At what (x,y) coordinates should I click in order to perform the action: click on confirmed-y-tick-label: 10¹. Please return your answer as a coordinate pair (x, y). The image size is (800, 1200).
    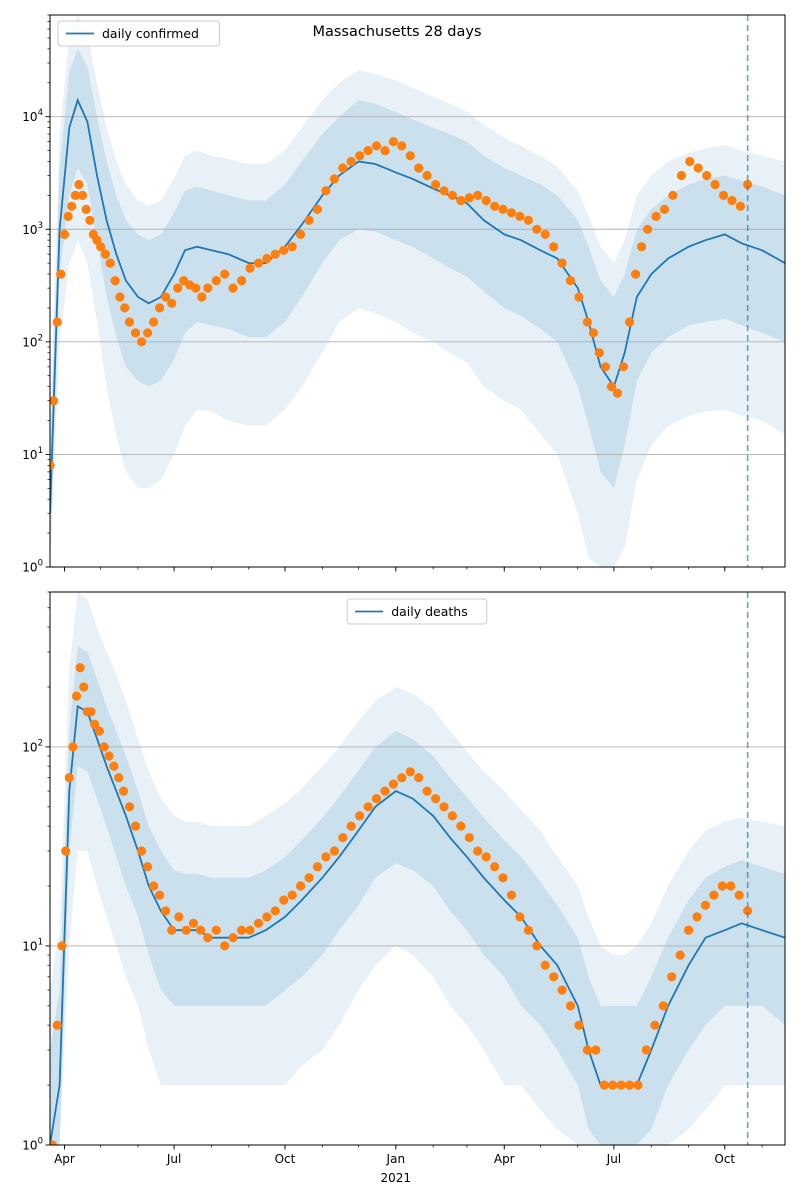
    Looking at the image, I should click on (32, 454).